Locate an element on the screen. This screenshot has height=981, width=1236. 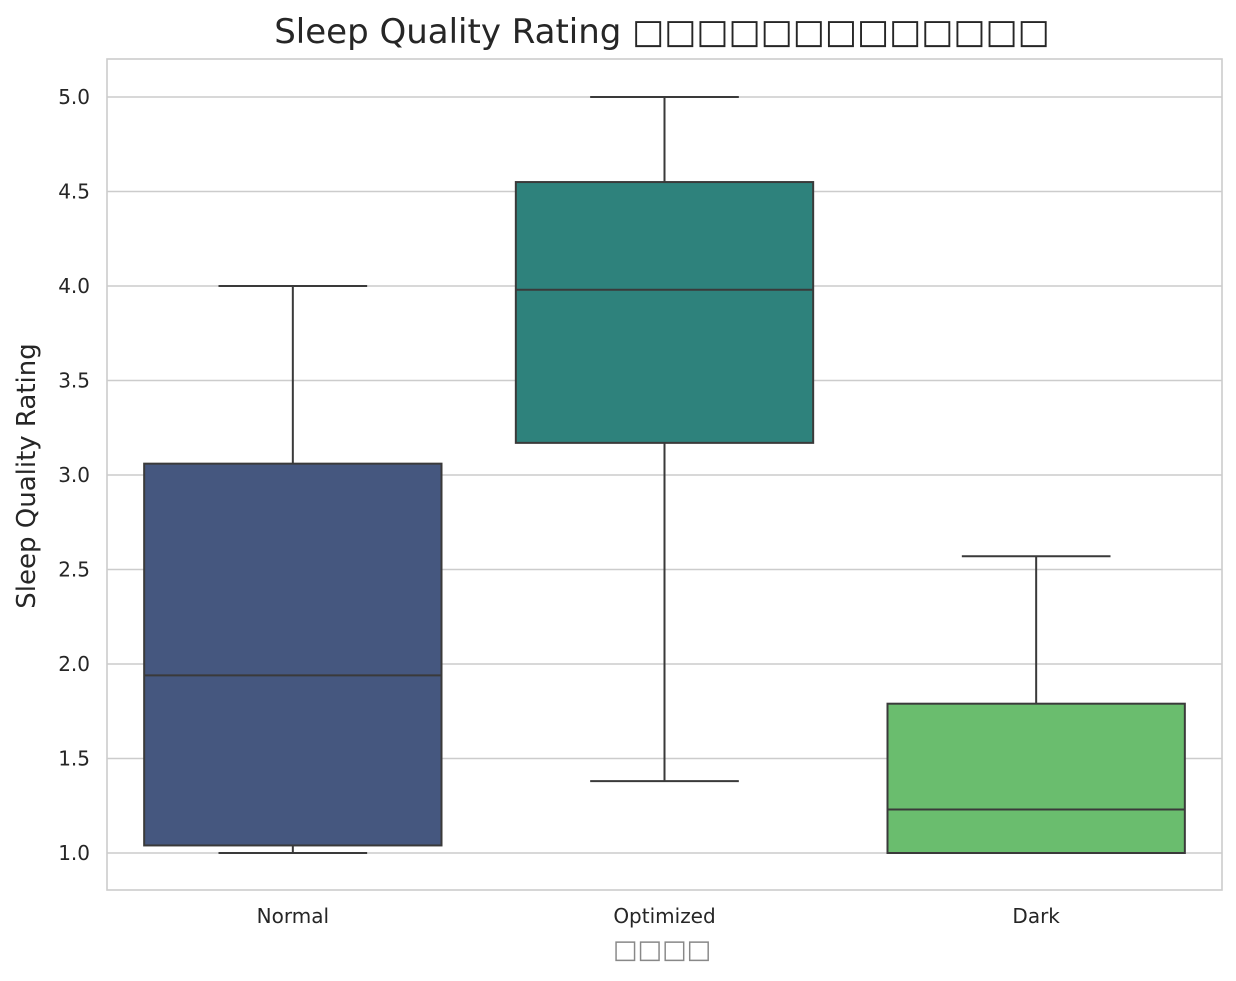
y-tick-label: 3.5 is located at coordinates (74, 381).